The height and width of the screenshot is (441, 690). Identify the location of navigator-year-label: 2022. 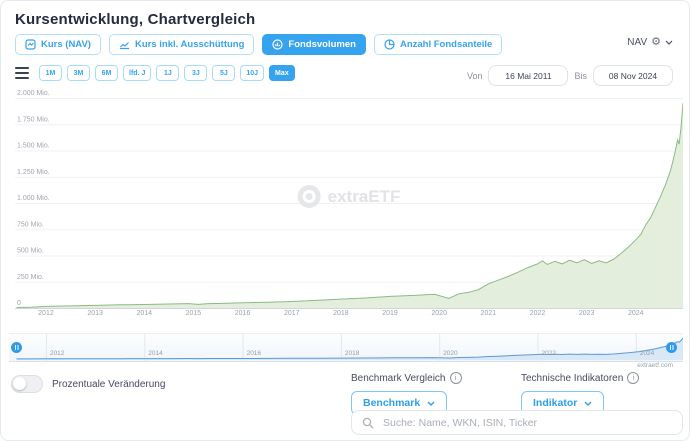
(548, 353).